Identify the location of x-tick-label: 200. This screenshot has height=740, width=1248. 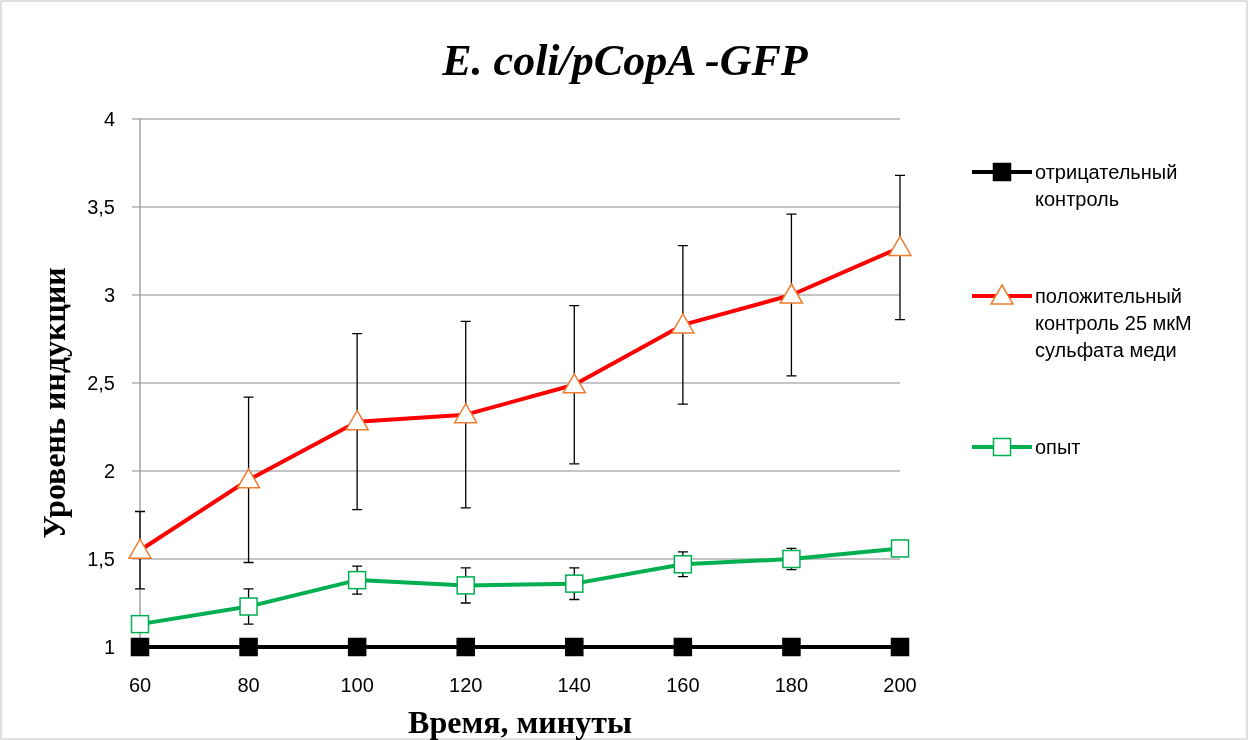
(900, 685).